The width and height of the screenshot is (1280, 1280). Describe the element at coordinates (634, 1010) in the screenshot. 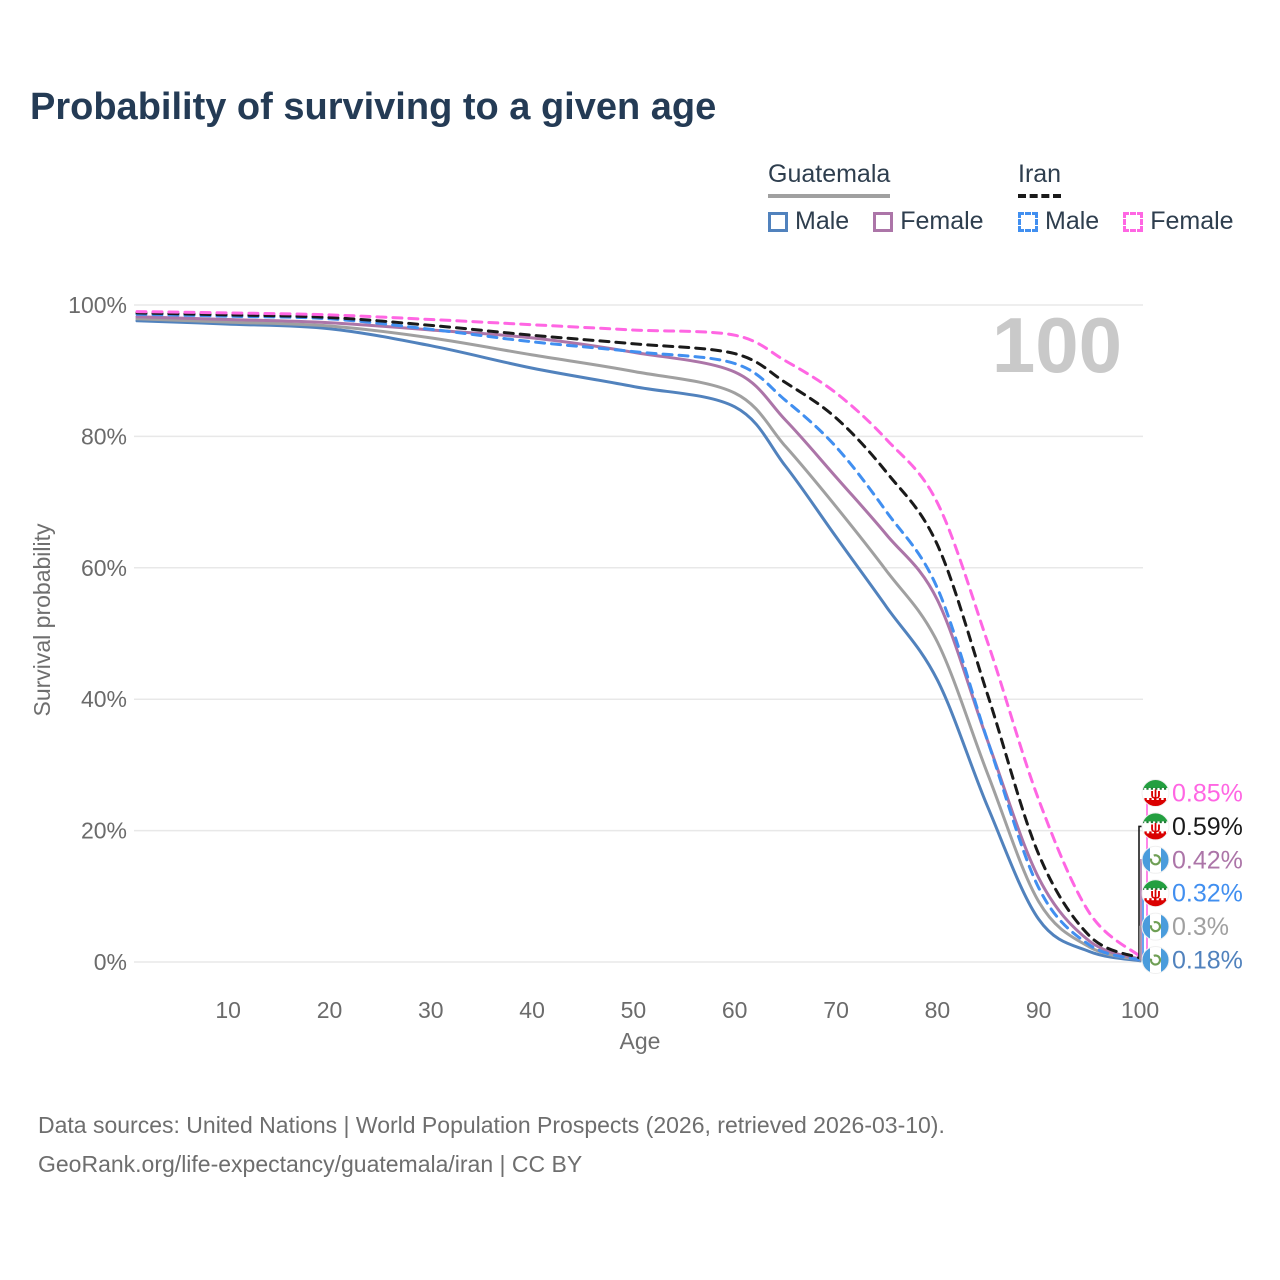

I see `x-tick-label: 50` at that location.